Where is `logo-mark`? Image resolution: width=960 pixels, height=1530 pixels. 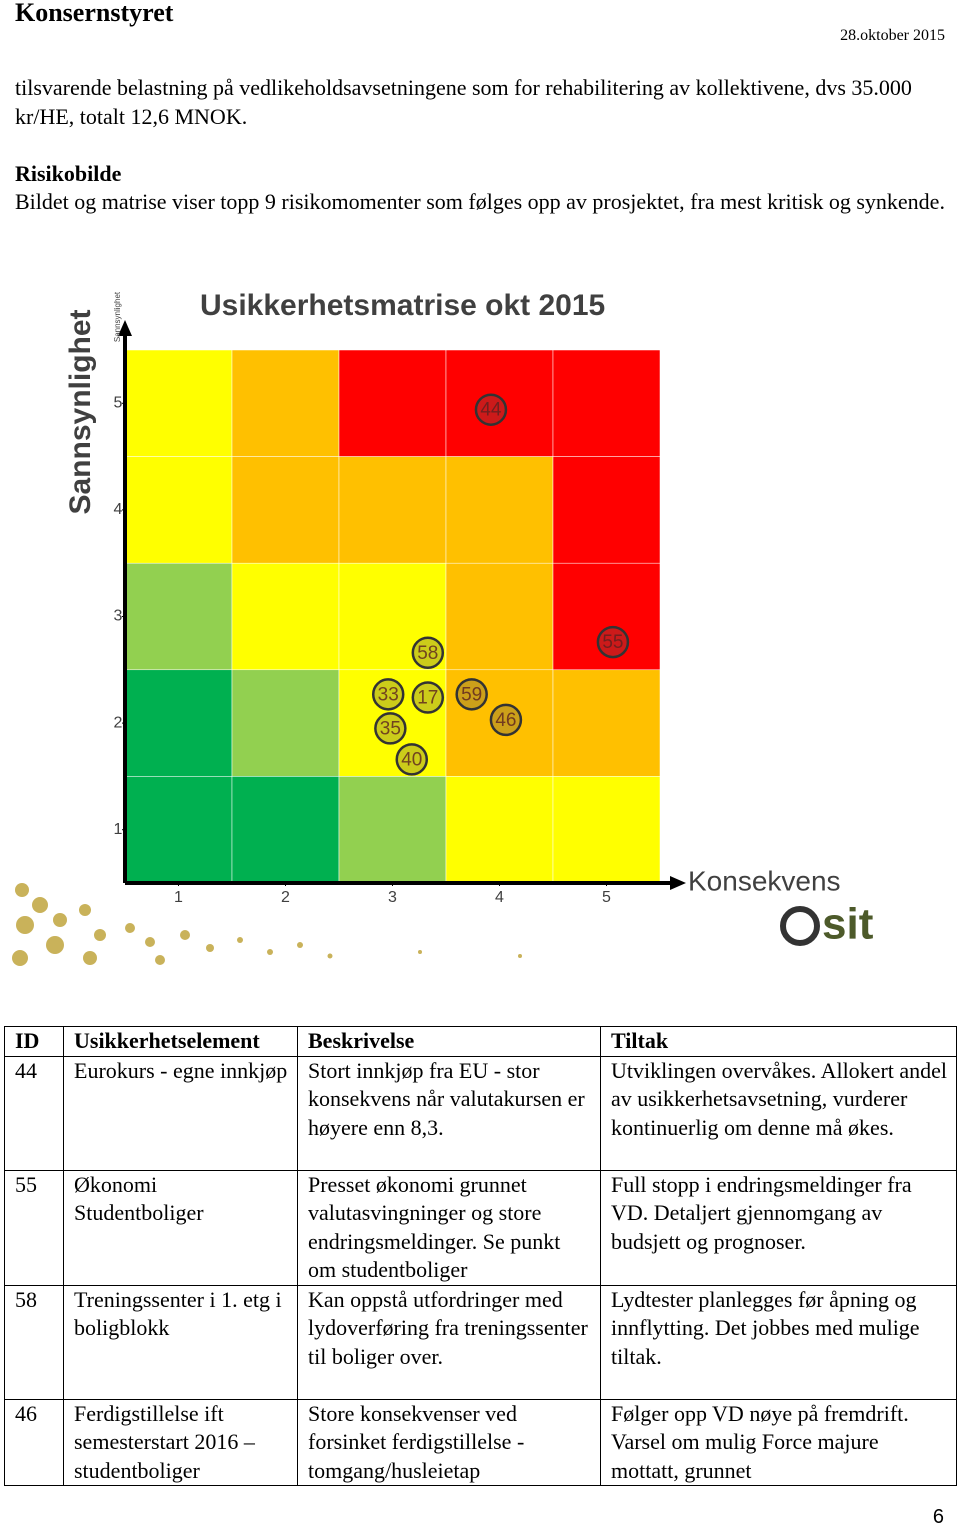
logo-mark is located at coordinates (800, 926).